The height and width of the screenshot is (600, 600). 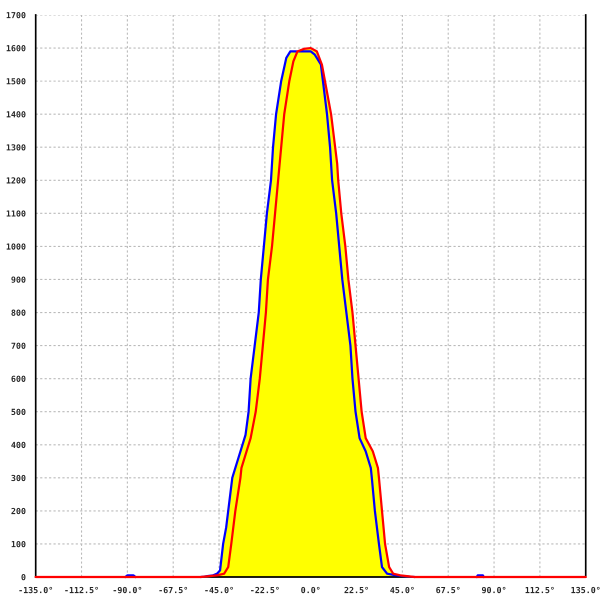 What do you see at coordinates (18, 478) in the screenshot?
I see `y-tick-label: 300` at bounding box center [18, 478].